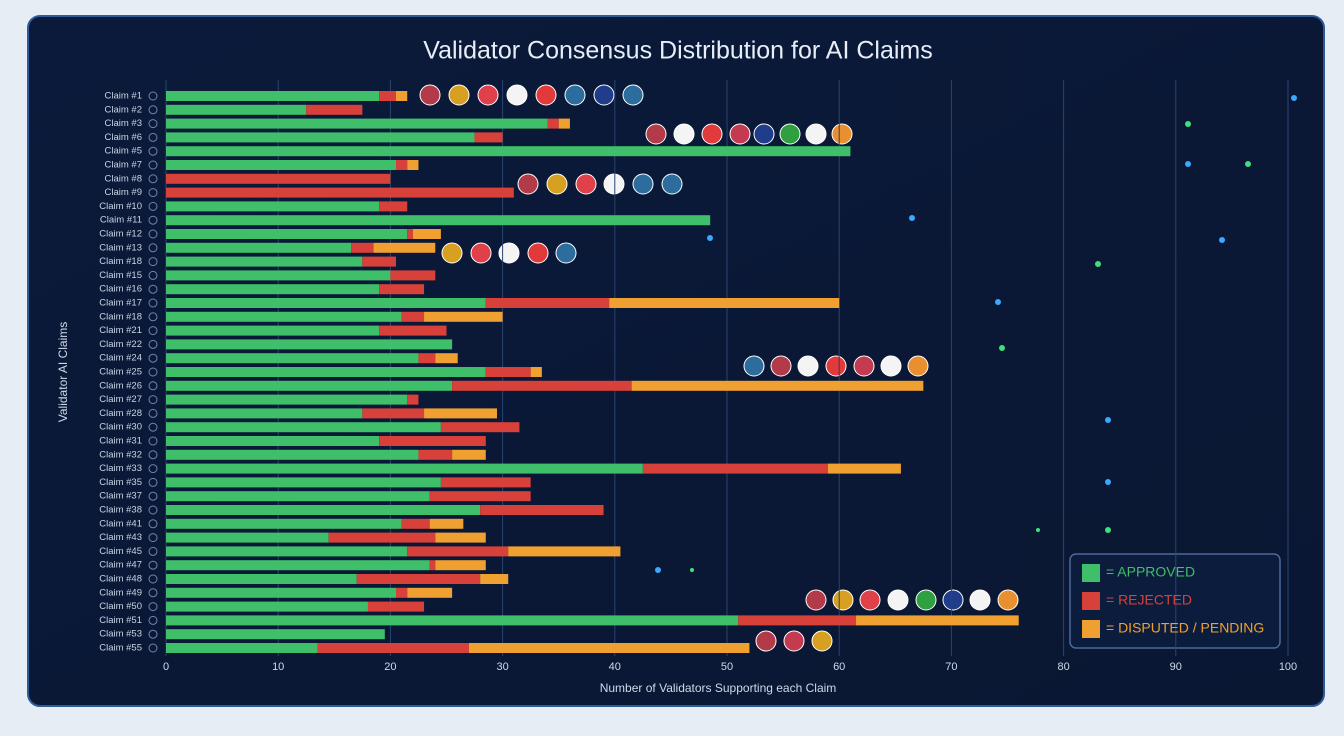 This screenshot has width=1344, height=736. Describe the element at coordinates (124, 109) in the screenshot. I see `y-tick-label: Claim #2` at that location.